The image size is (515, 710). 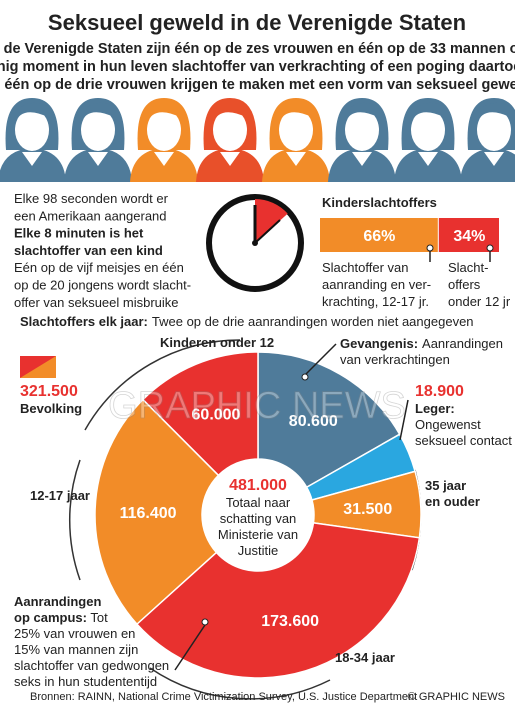 What do you see at coordinates (88, 250) in the screenshot?
I see `fact: slachtoffer van een kind` at bounding box center [88, 250].